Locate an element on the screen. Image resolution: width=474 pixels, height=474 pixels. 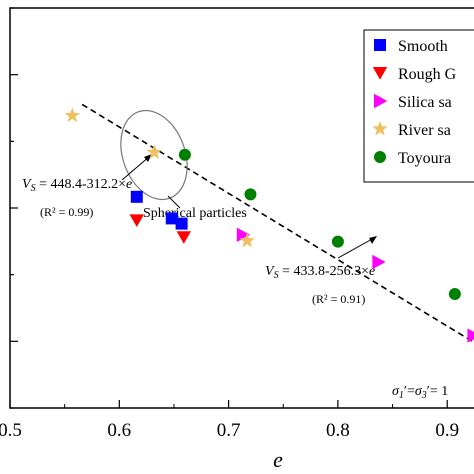
legend-label-toyoura: Toyoura is located at coordinates (424, 158).